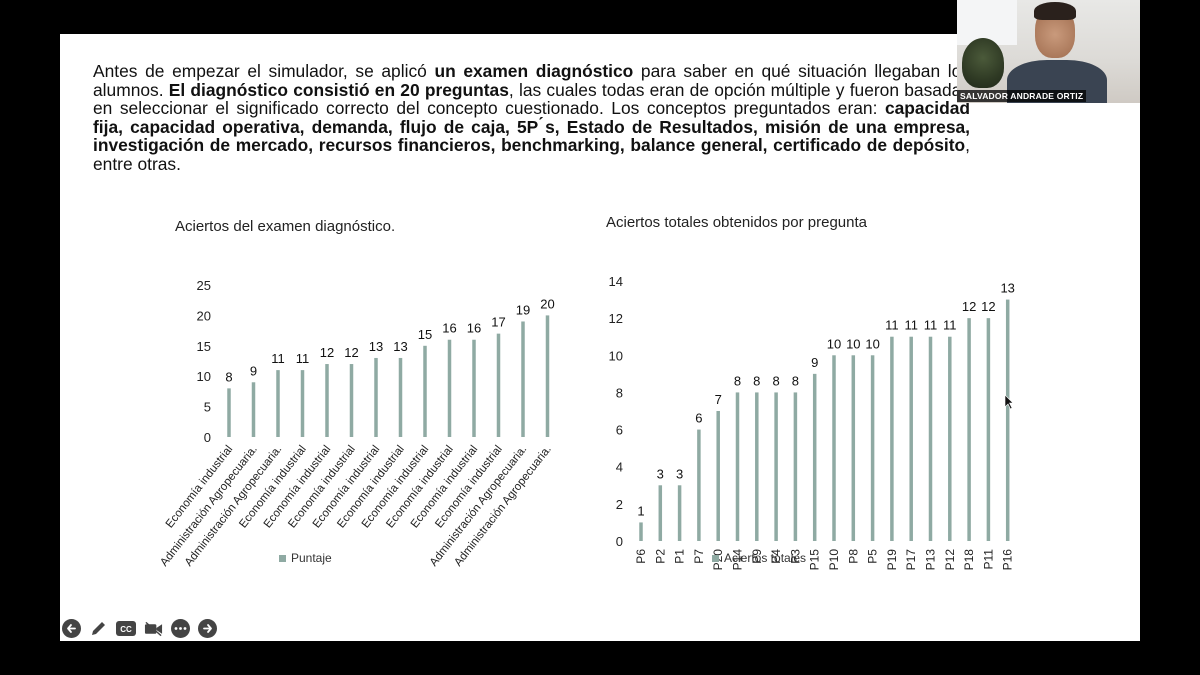 This screenshot has width=1200, height=675. What do you see at coordinates (204, 315) in the screenshot?
I see `chart1-ytick-label: 20` at bounding box center [204, 315].